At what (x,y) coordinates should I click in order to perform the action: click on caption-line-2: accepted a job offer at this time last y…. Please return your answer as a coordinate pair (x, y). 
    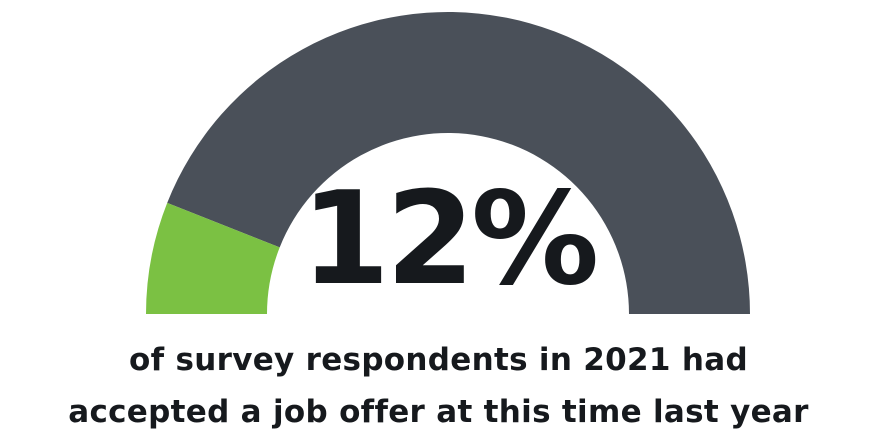
    Looking at the image, I should click on (438, 412).